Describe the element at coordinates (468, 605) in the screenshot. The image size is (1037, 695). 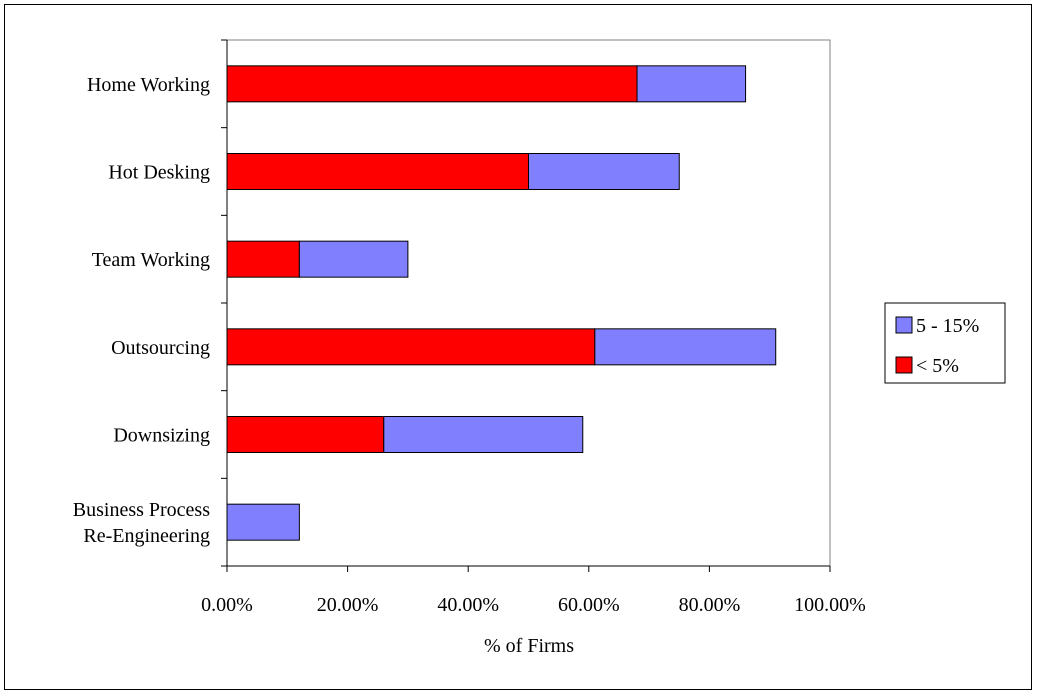
I see `x-tick-label: 40.00%` at that location.